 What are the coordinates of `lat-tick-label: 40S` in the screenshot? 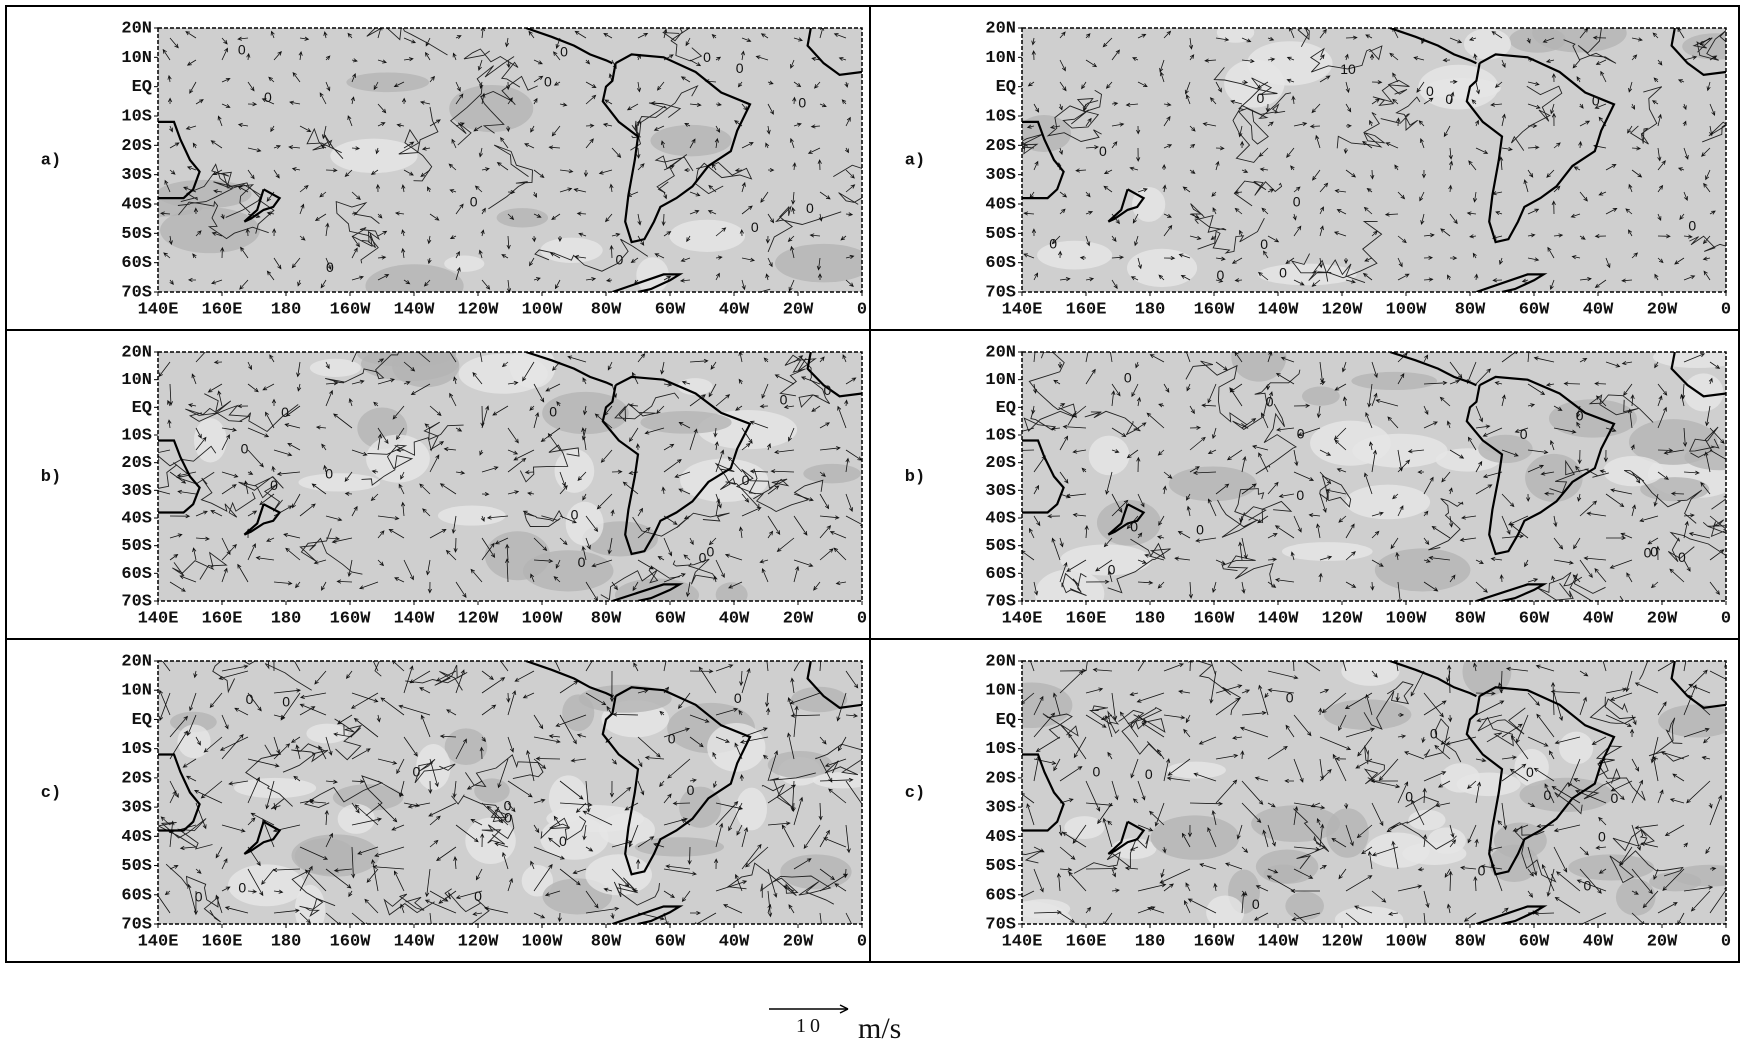 It's located at (1000, 837).